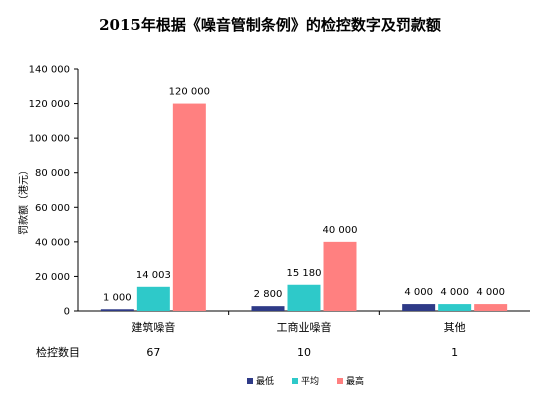 The height and width of the screenshot is (402, 540). What do you see at coordinates (454, 352) in the screenshot?
I see `prosecution-count: 1` at bounding box center [454, 352].